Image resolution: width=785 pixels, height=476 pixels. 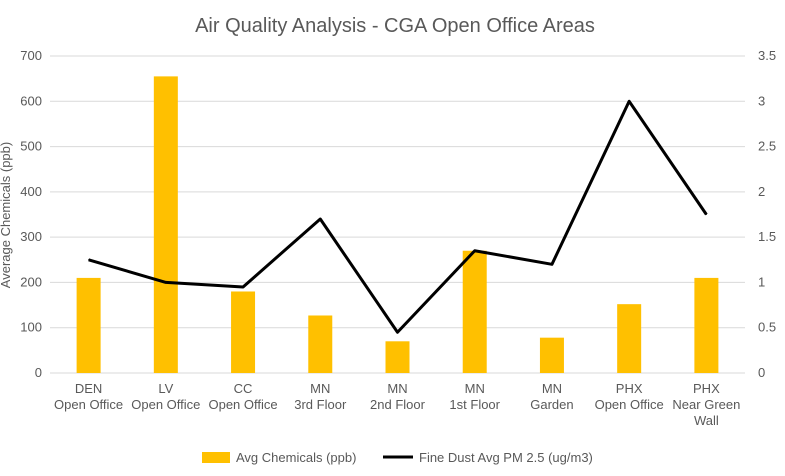 What do you see at coordinates (767, 146) in the screenshot?
I see `y2-tick-label: 2.5` at bounding box center [767, 146].